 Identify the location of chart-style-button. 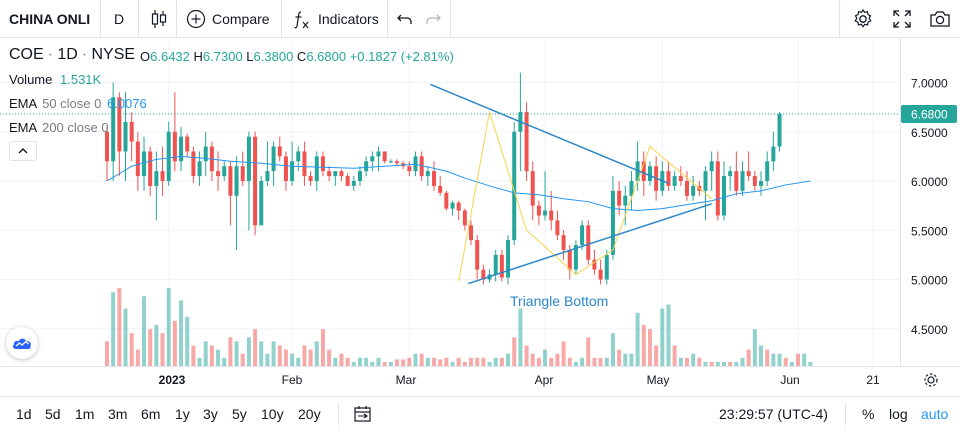
(159, 19).